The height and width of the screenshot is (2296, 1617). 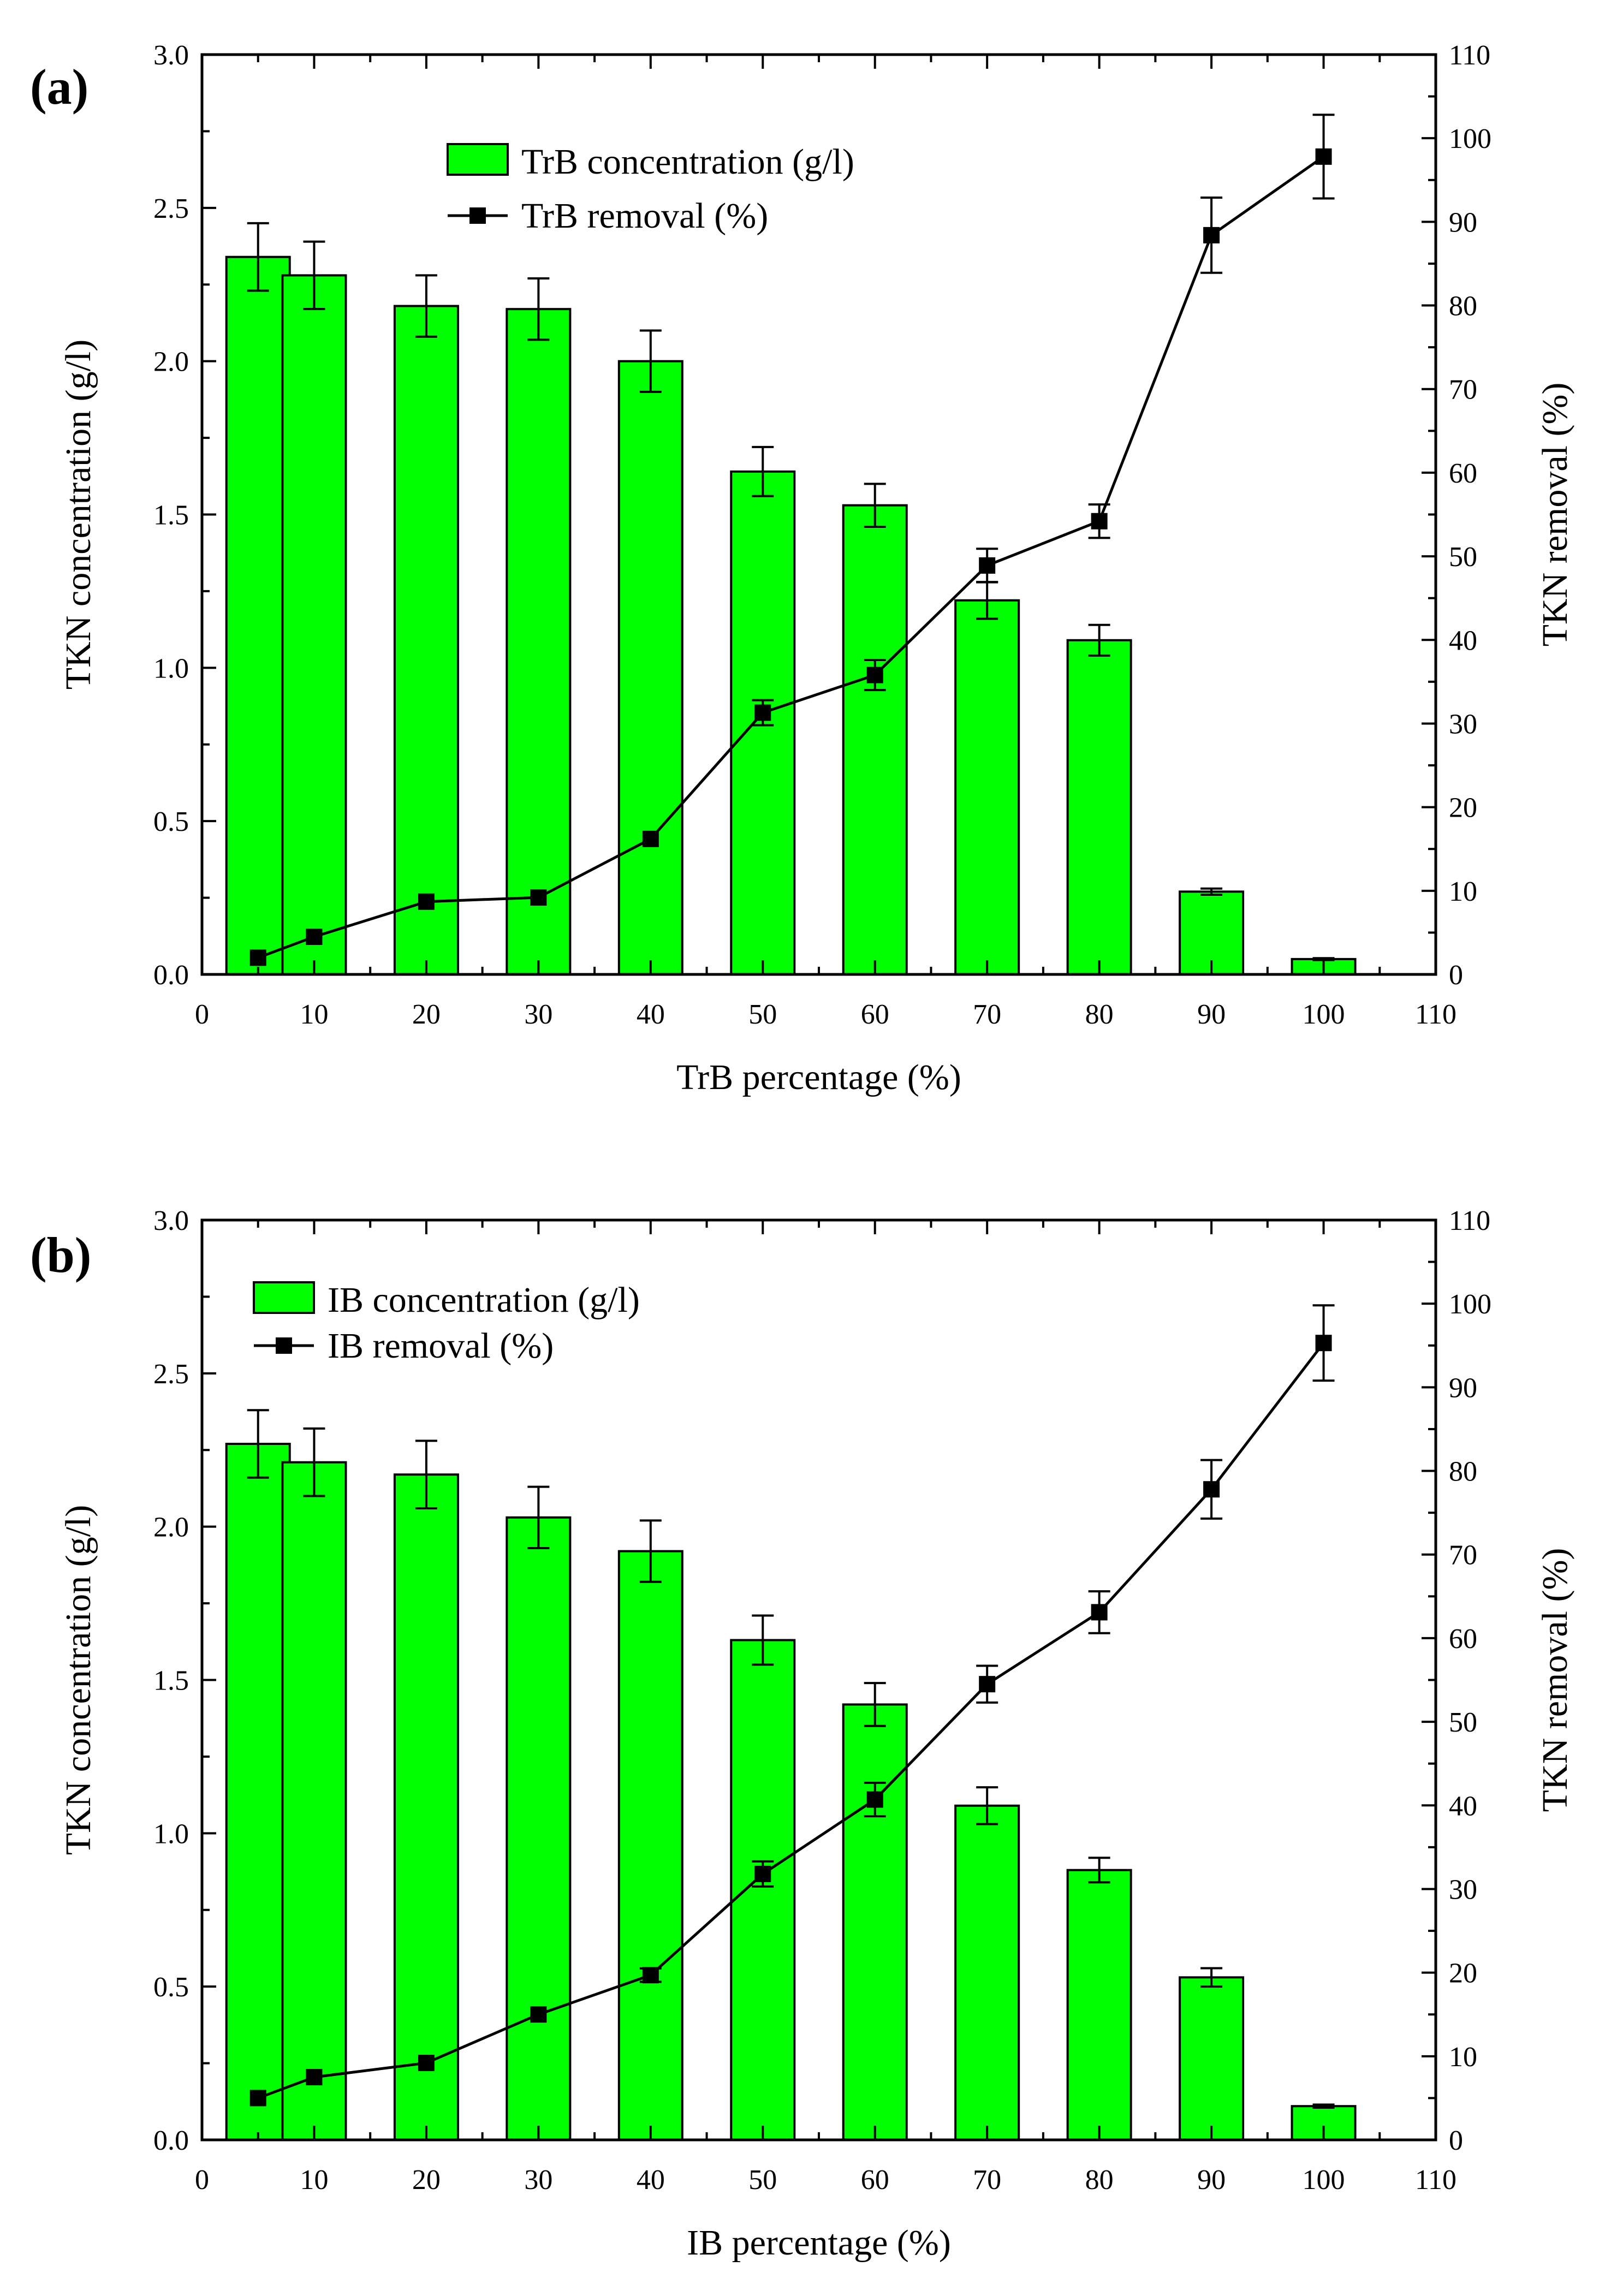 I want to click on legend-label-concentration: TrB concentration (g/l), so click(x=687, y=162).